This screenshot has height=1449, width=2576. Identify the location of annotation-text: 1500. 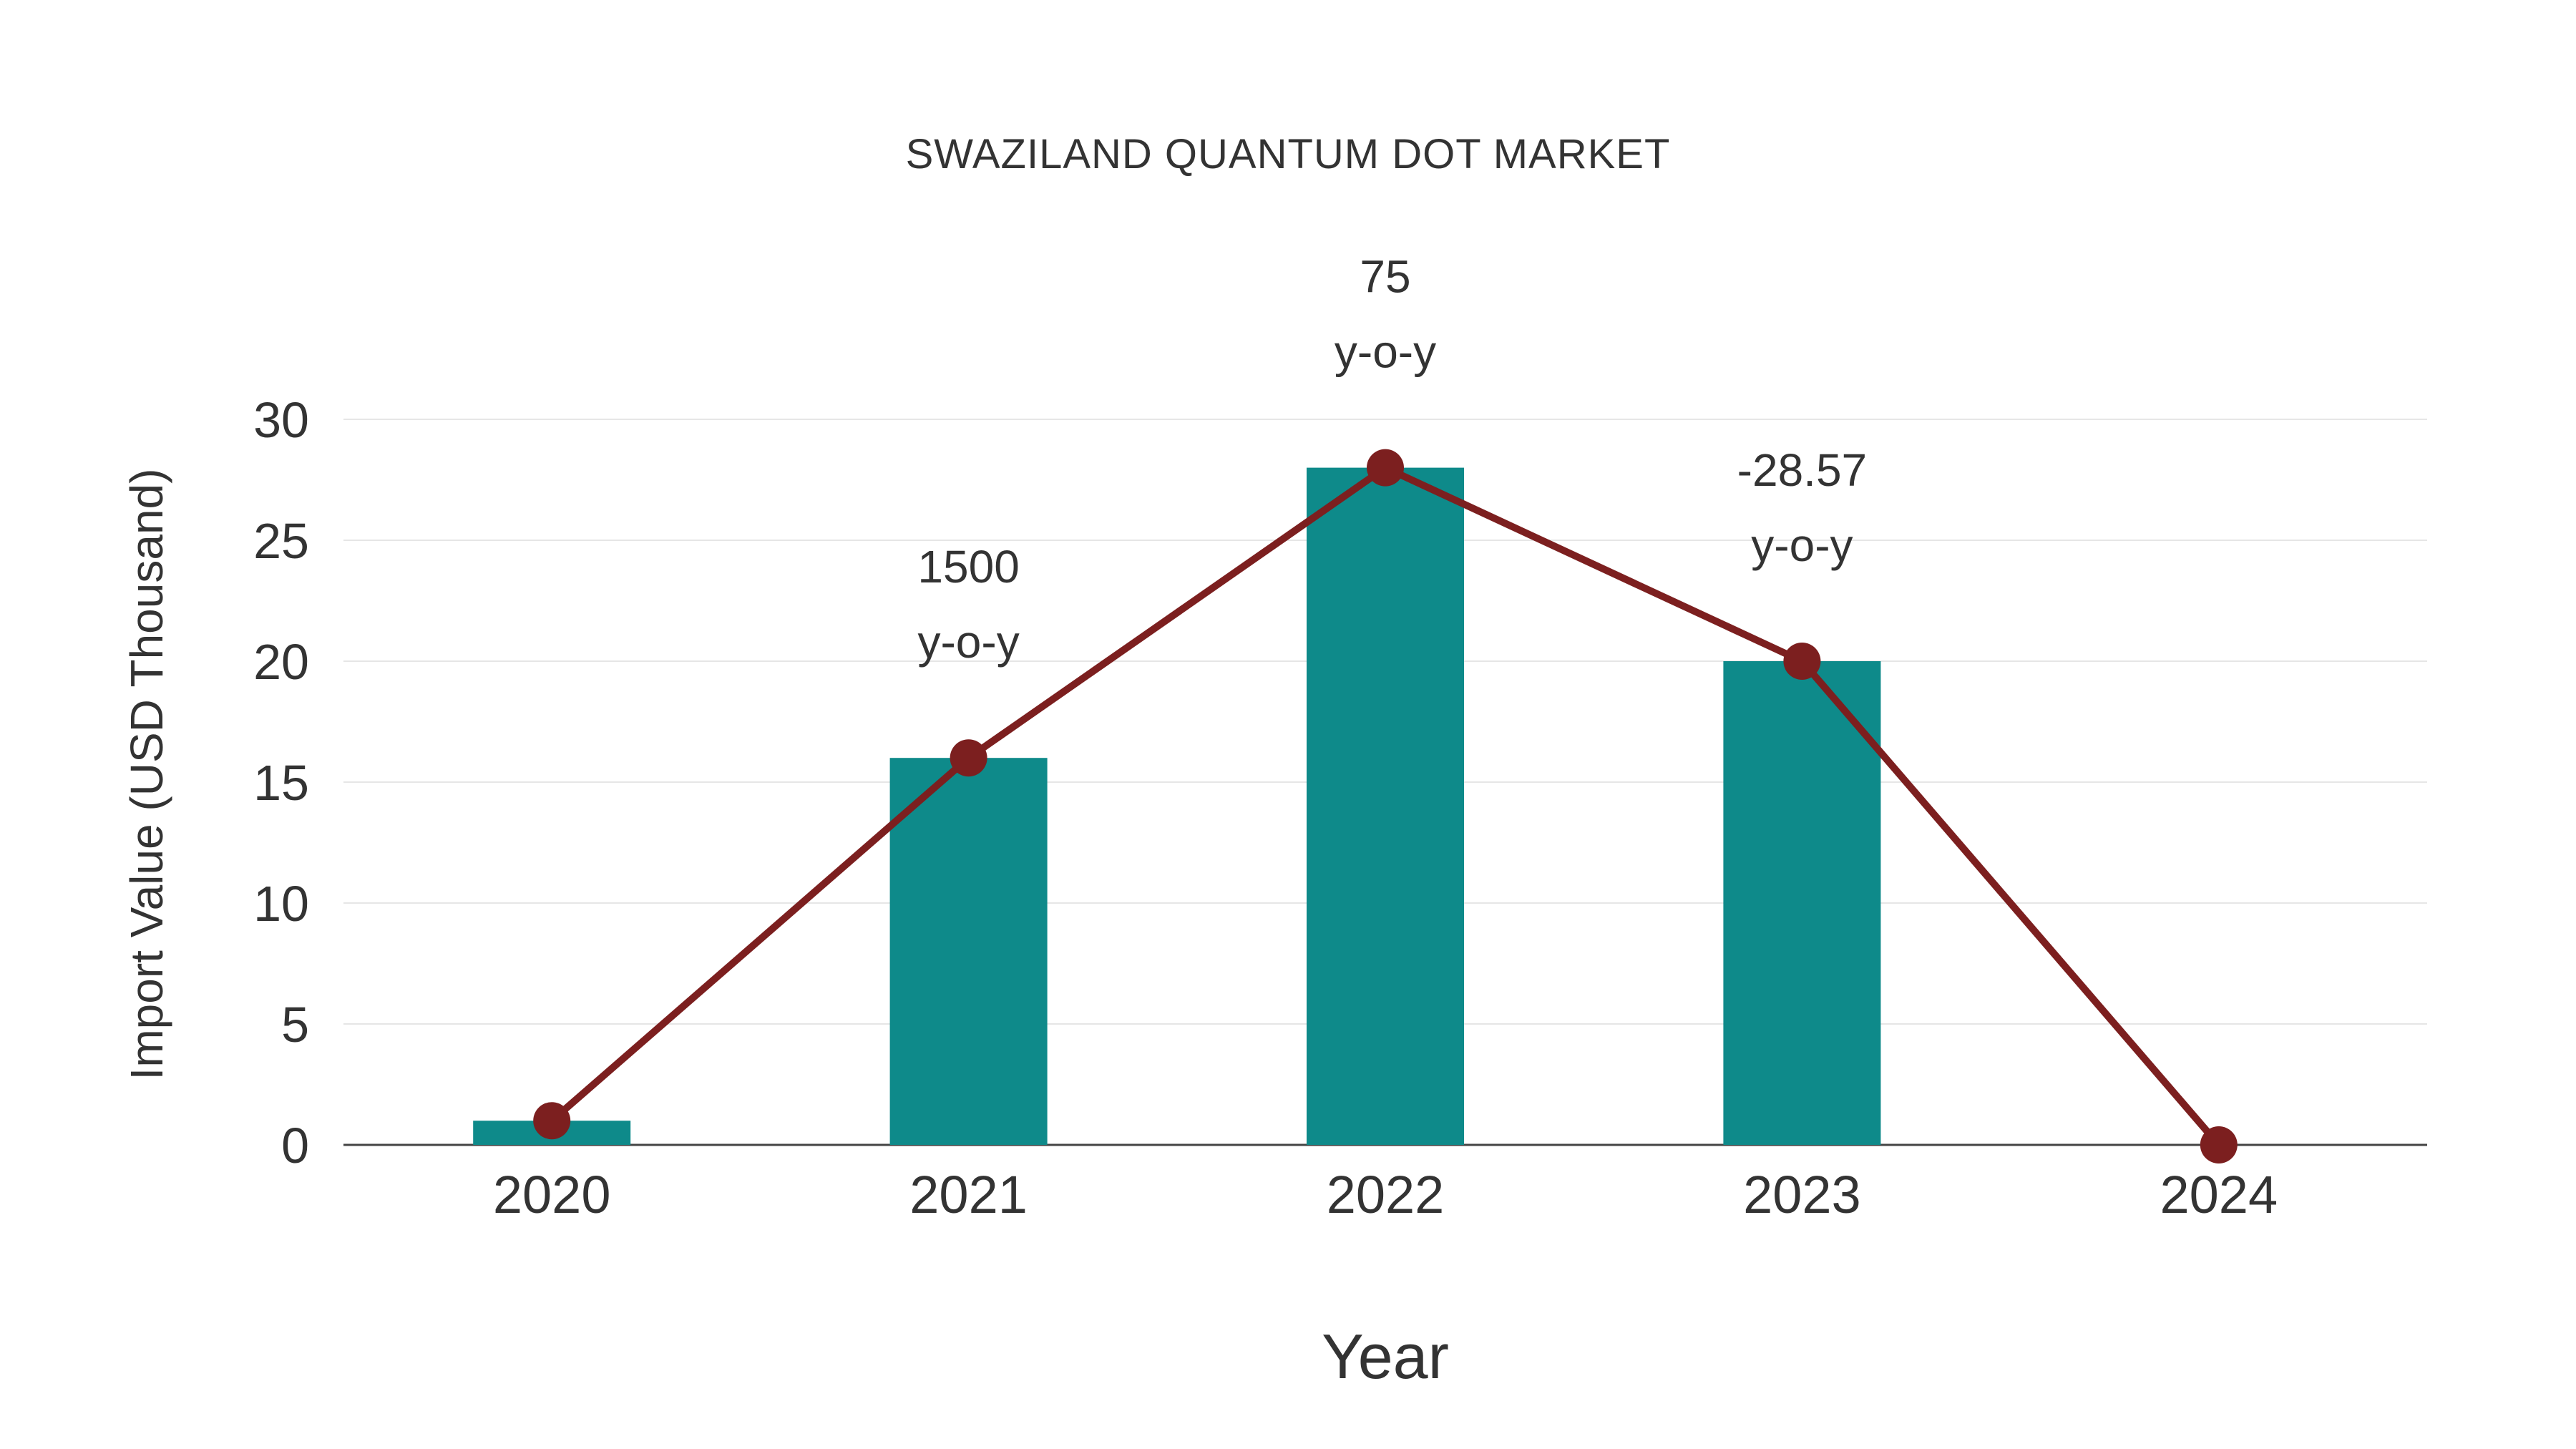
(968, 566).